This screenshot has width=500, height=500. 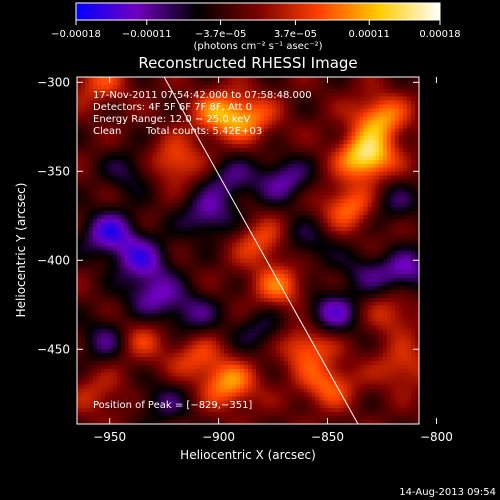 I want to click on y-tick-label: −350, so click(x=53, y=171).